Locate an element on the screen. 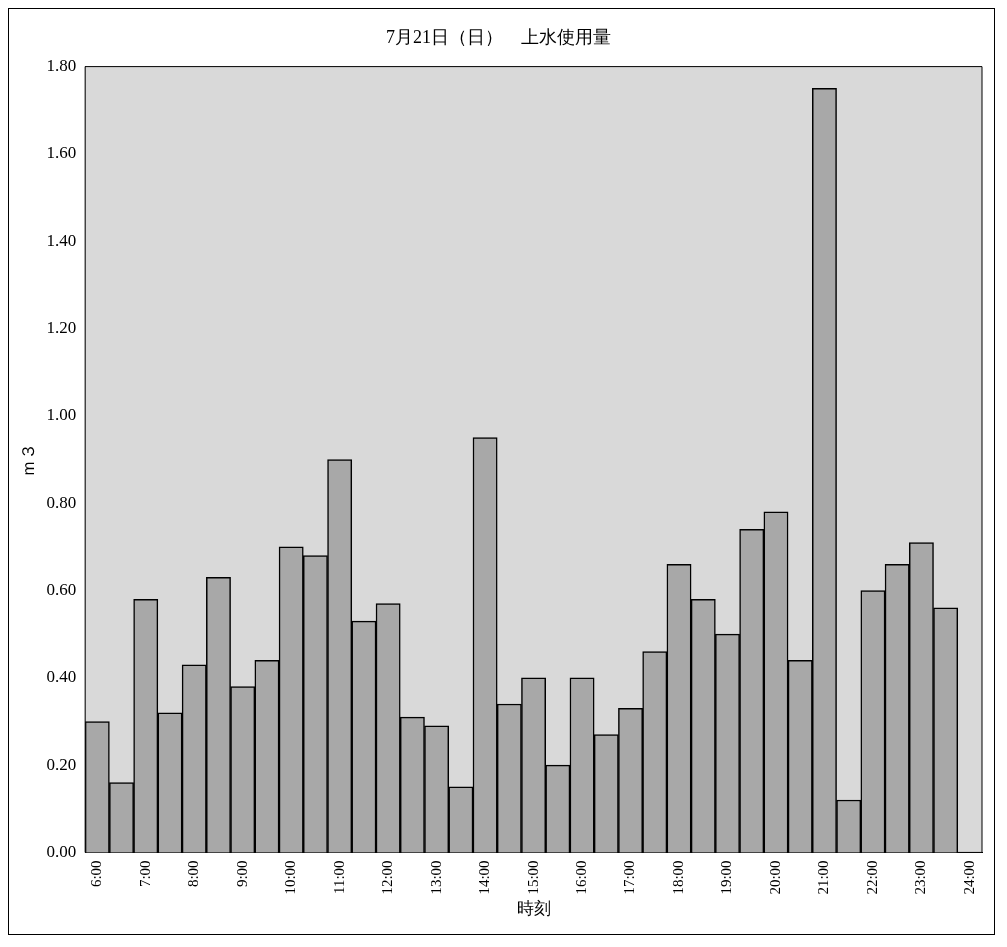  y-tick-label: 1.80 is located at coordinates (61, 66).